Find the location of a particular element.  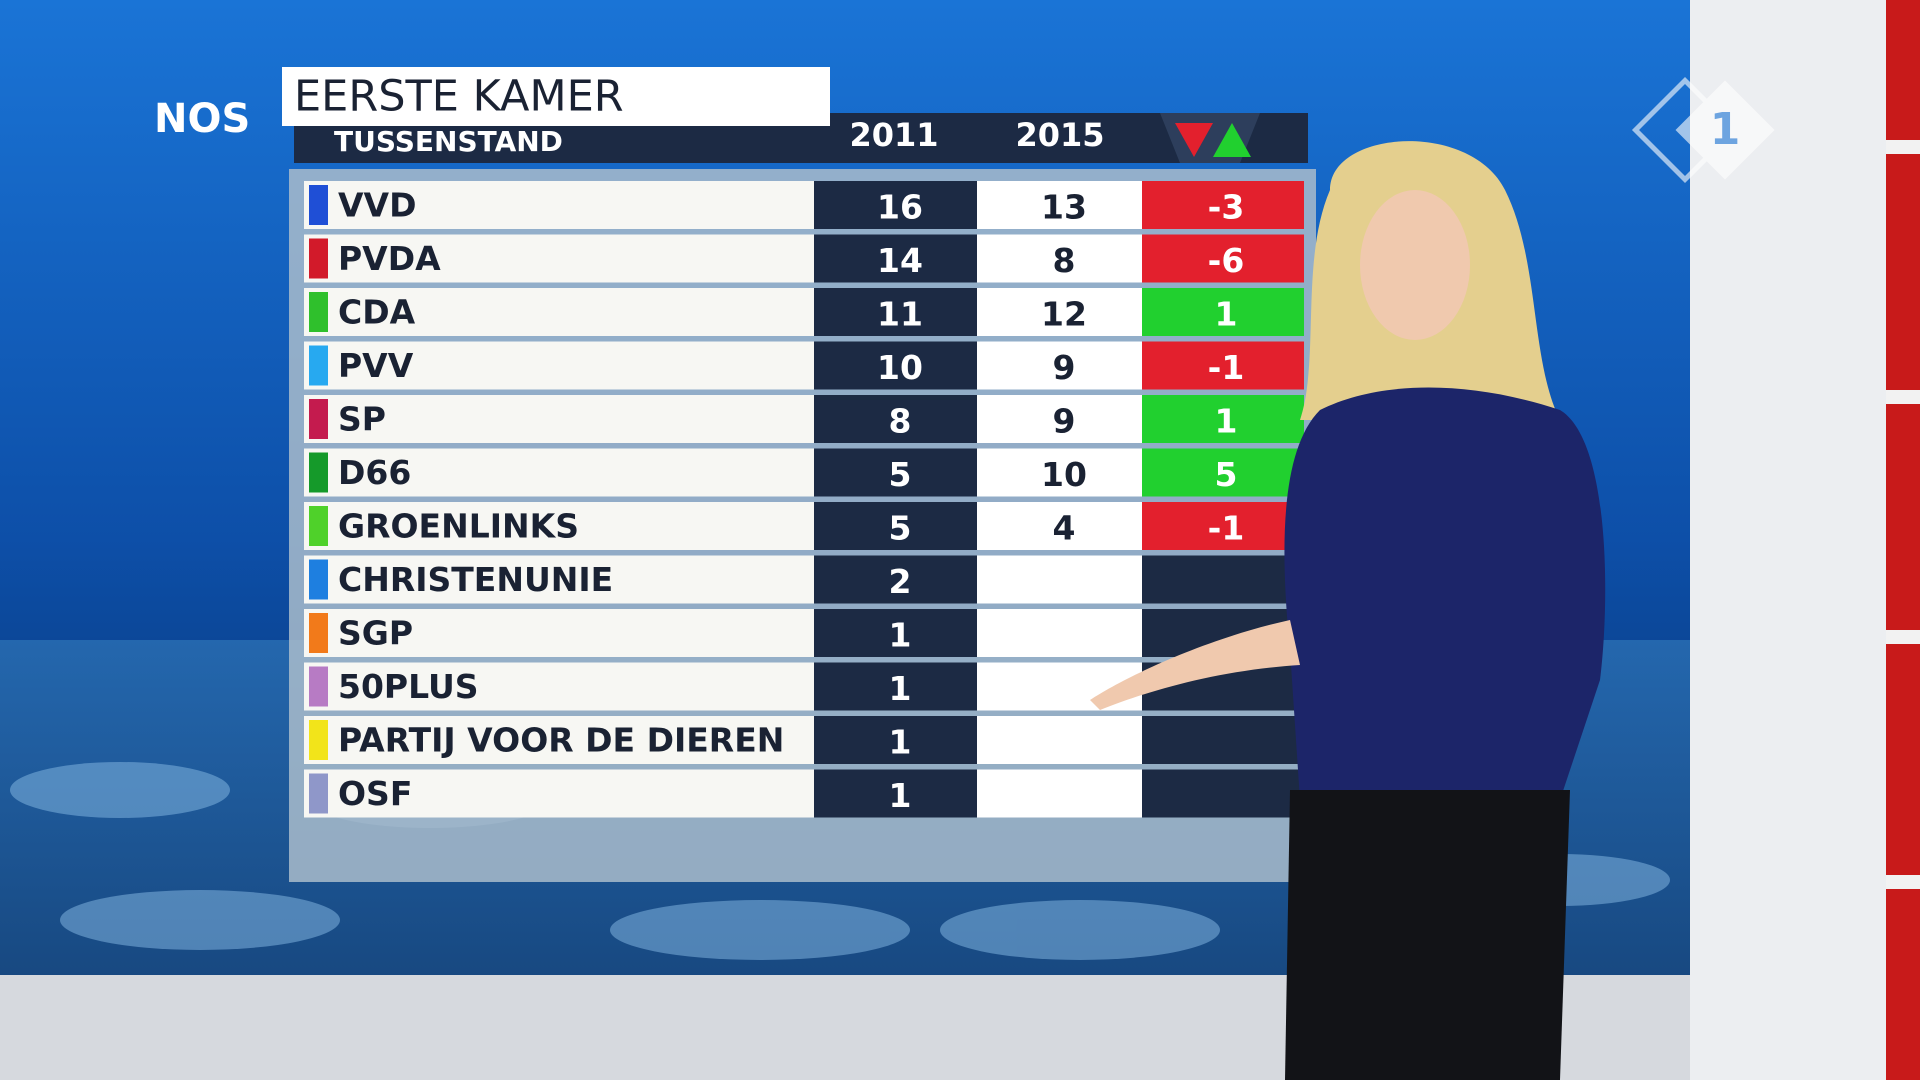

value-2015: 4 is located at coordinates (1064, 528).